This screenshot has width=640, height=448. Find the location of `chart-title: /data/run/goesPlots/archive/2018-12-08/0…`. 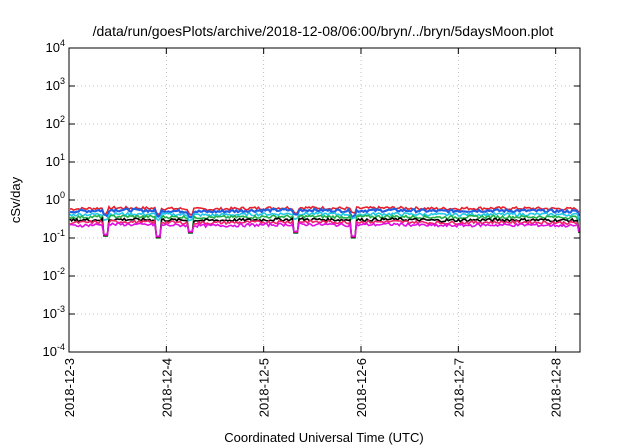

chart-title: /data/run/goesPlots/archive/2018-12-08/0… is located at coordinates (323, 31).